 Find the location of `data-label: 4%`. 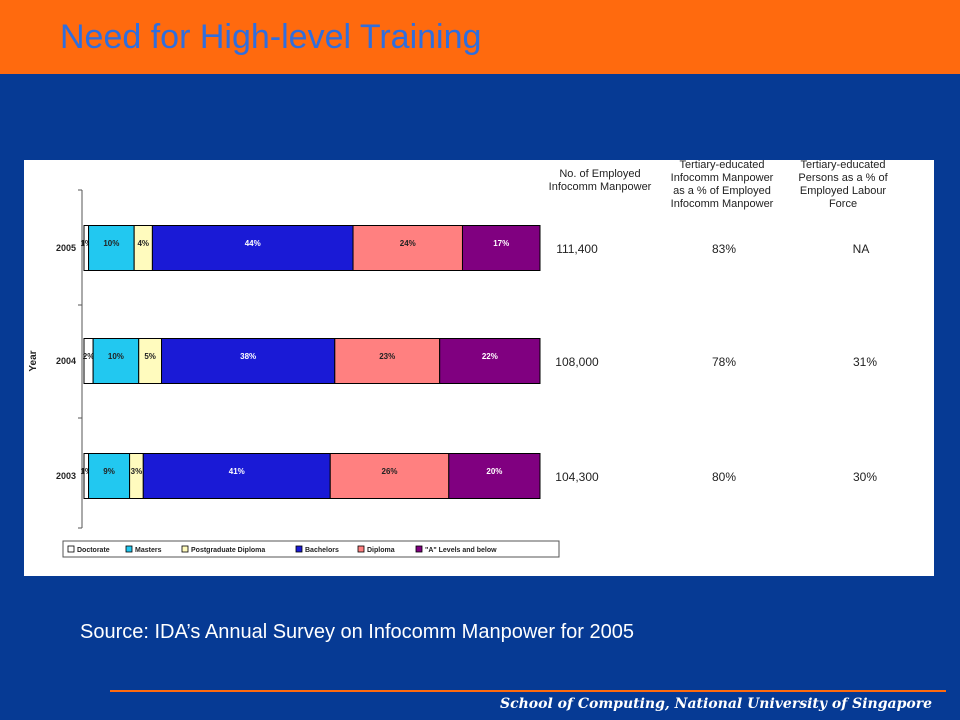

data-label: 4% is located at coordinates (143, 243).